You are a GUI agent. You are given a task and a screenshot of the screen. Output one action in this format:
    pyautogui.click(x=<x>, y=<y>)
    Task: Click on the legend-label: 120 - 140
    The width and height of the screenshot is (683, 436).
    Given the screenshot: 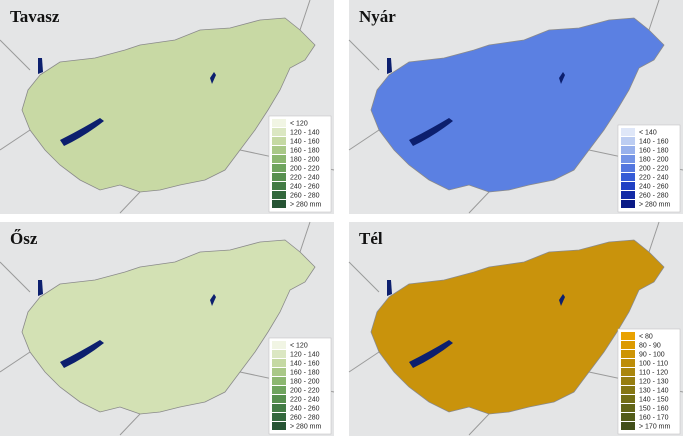 What is the action you would take?
    pyautogui.click(x=305, y=132)
    